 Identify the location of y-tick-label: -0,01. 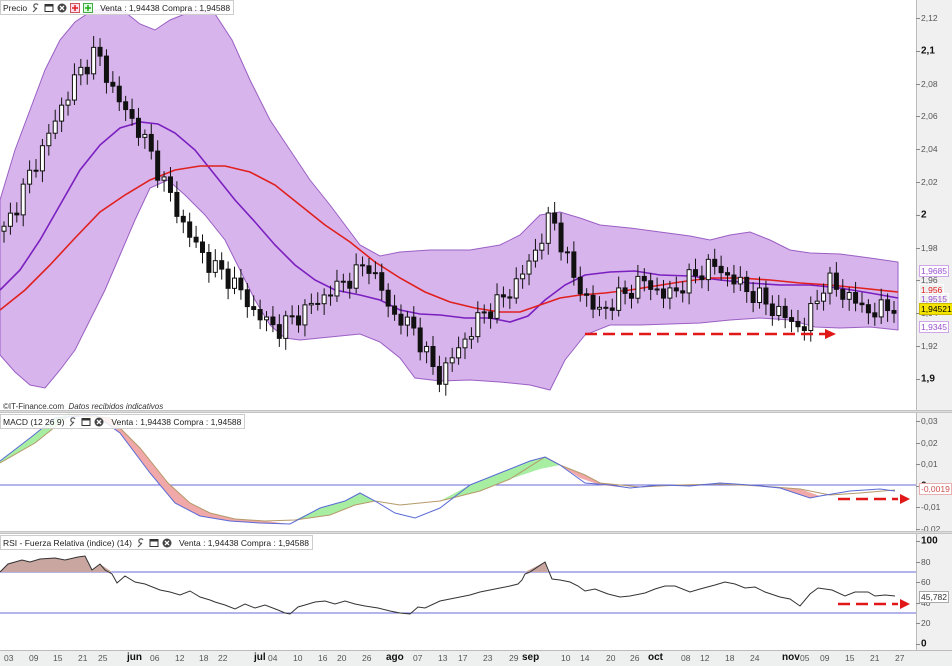
(931, 507).